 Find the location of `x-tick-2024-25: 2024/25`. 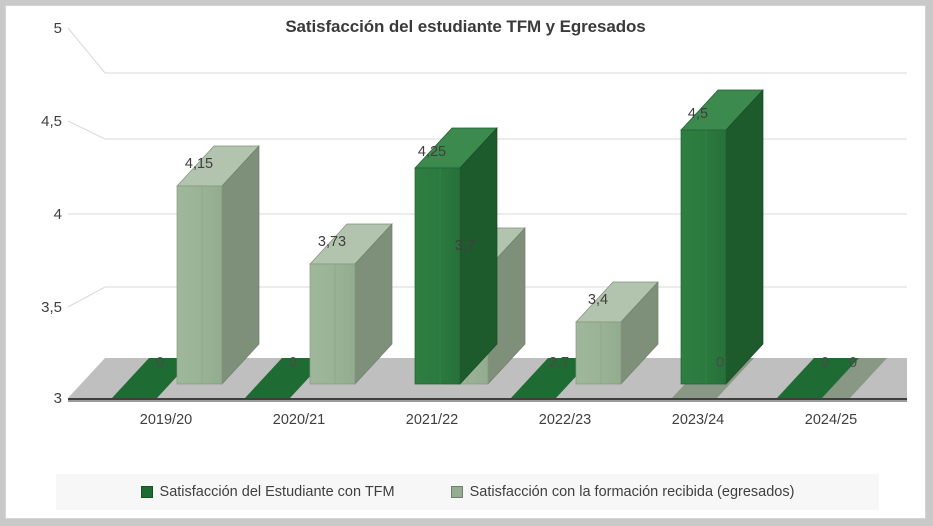

x-tick-2024-25: 2024/25 is located at coordinates (831, 420).